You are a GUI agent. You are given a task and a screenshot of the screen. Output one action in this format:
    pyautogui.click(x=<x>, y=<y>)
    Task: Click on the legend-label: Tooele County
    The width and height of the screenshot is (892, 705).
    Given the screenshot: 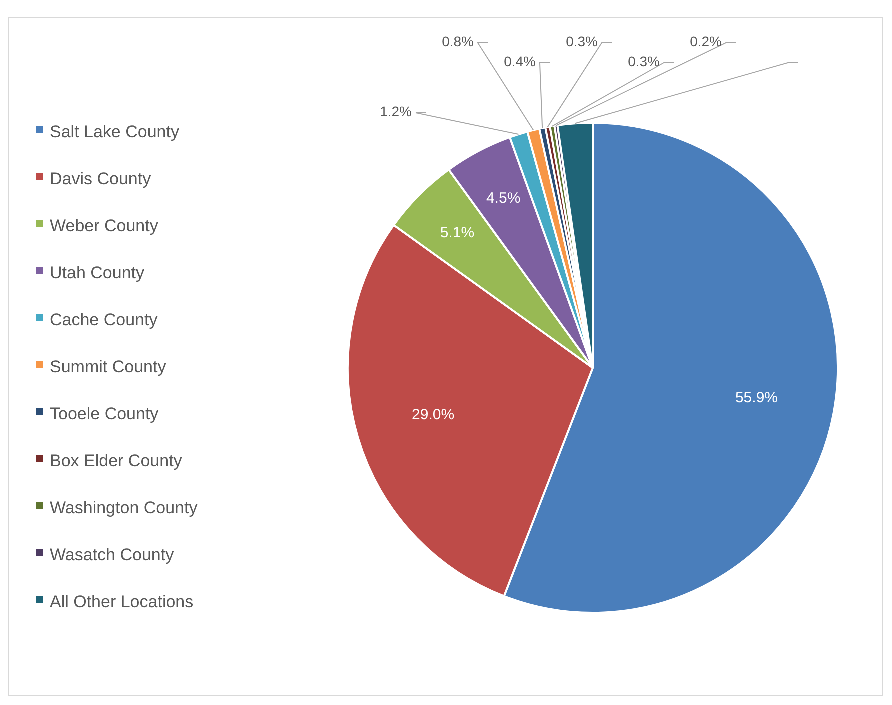 What is the action you would take?
    pyautogui.click(x=105, y=414)
    